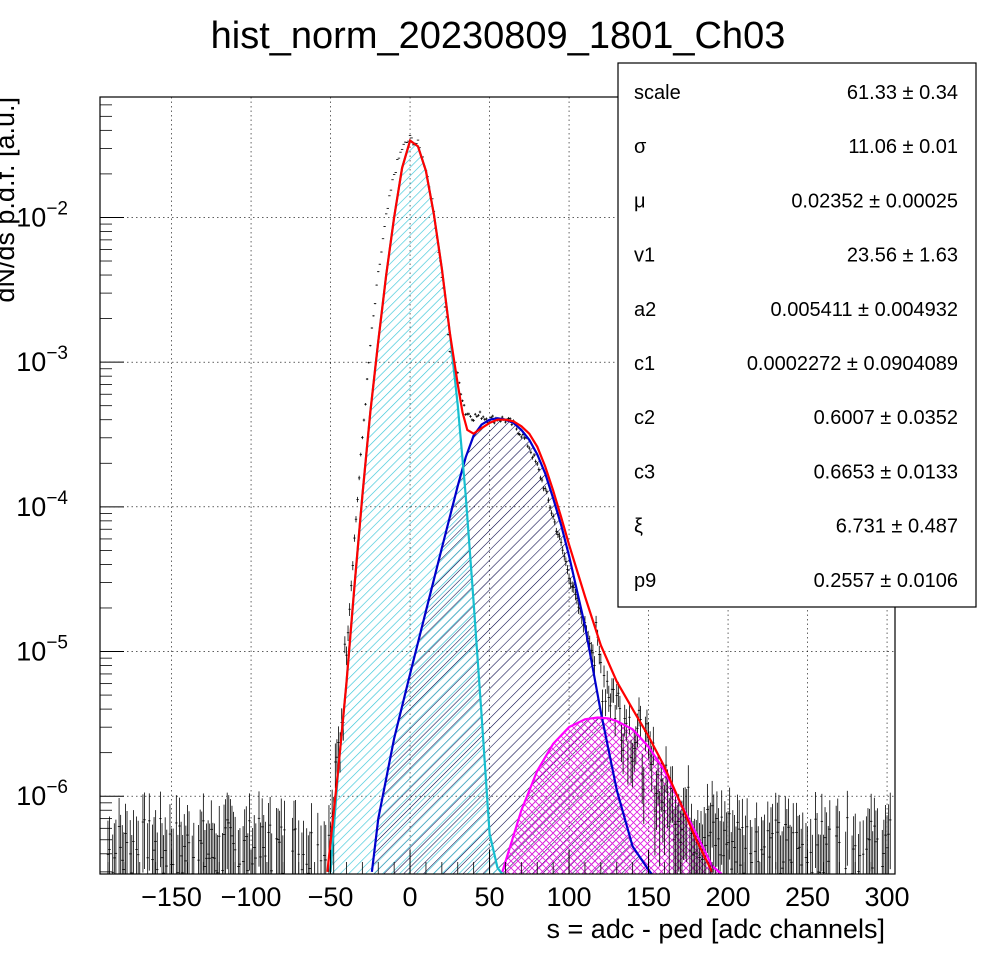  What do you see at coordinates (728, 897) in the screenshot?
I see `x-tick-label: 200` at bounding box center [728, 897].